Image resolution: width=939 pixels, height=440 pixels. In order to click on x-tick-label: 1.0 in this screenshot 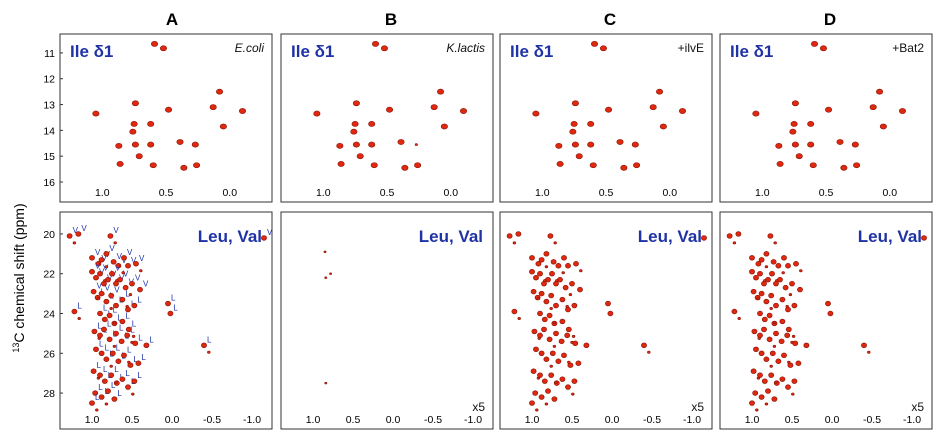, I will do `click(92, 420)`.